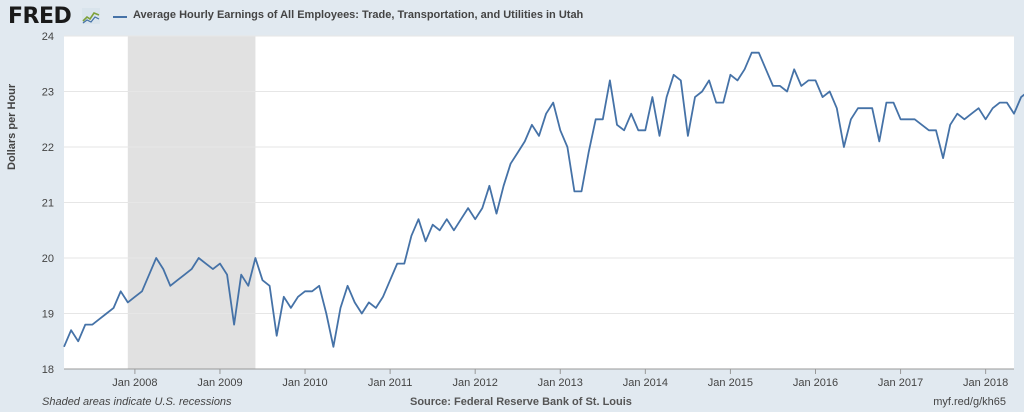 The width and height of the screenshot is (1024, 412). I want to click on fred-logo: FRED, so click(40, 16).